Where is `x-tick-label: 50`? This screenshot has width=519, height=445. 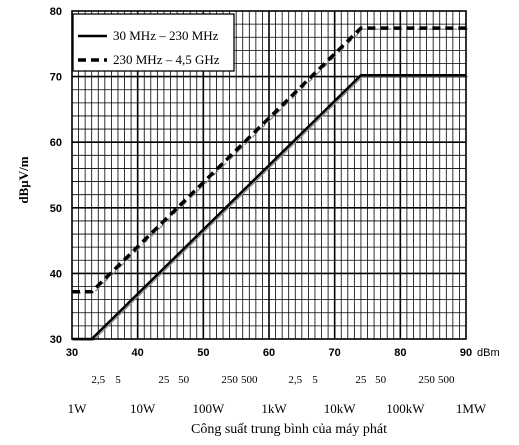
x-tick-label: 50 is located at coordinates (203, 353).